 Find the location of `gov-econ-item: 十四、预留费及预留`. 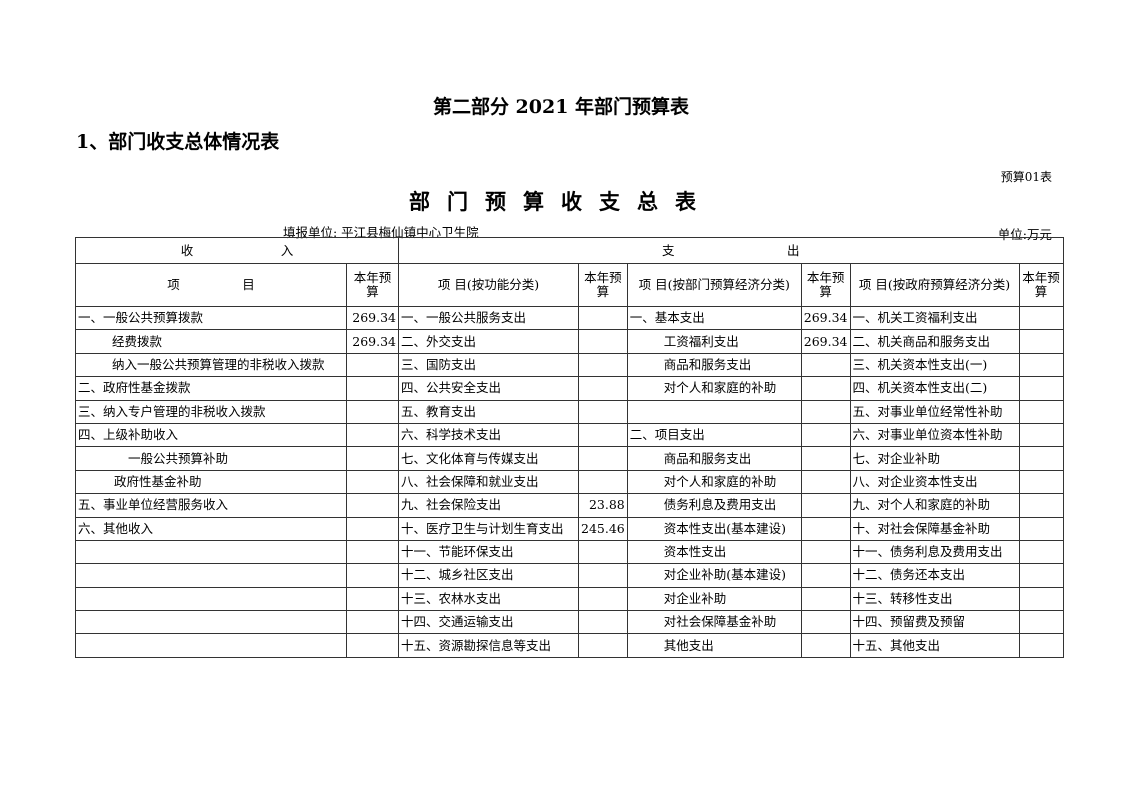

gov-econ-item: 十四、预留费及预留 is located at coordinates (934, 622).